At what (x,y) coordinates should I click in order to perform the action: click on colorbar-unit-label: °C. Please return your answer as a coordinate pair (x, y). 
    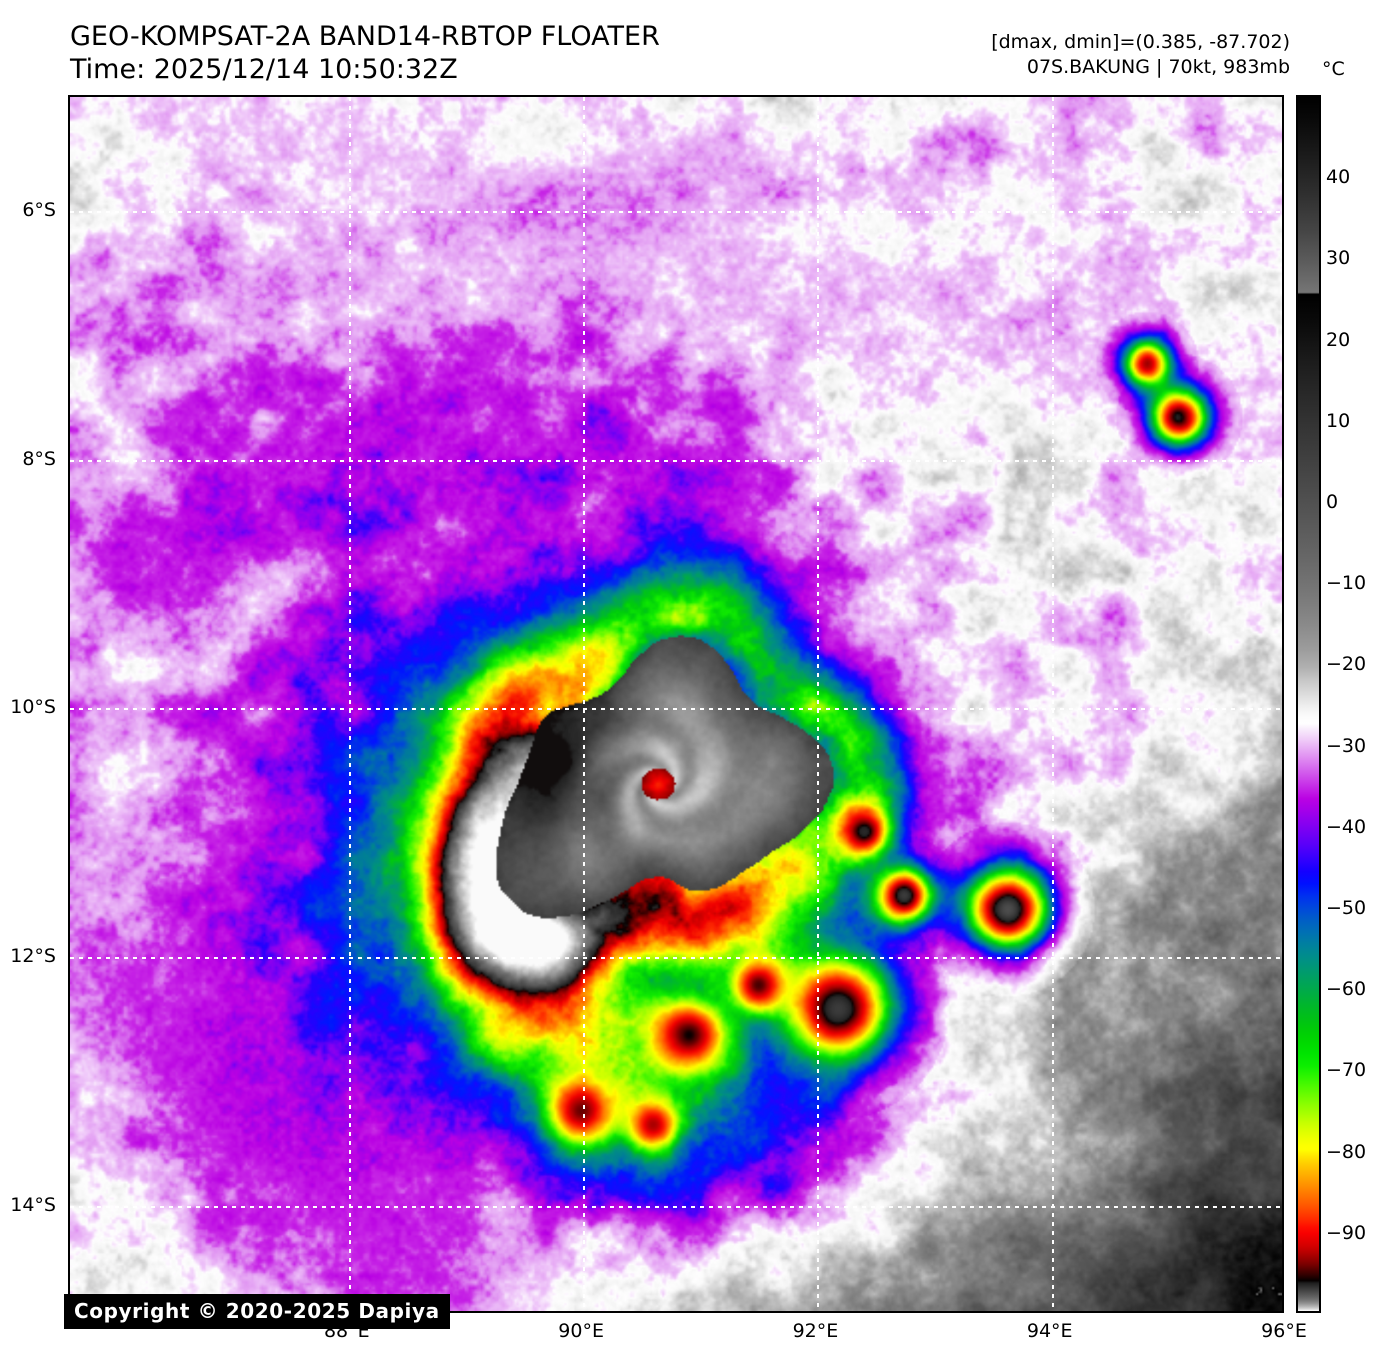
    Looking at the image, I should click on (1333, 69).